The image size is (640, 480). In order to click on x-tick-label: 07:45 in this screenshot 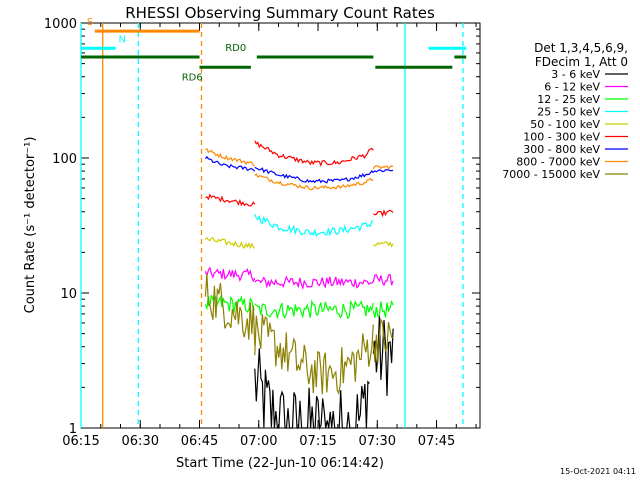, I will do `click(436, 441)`.